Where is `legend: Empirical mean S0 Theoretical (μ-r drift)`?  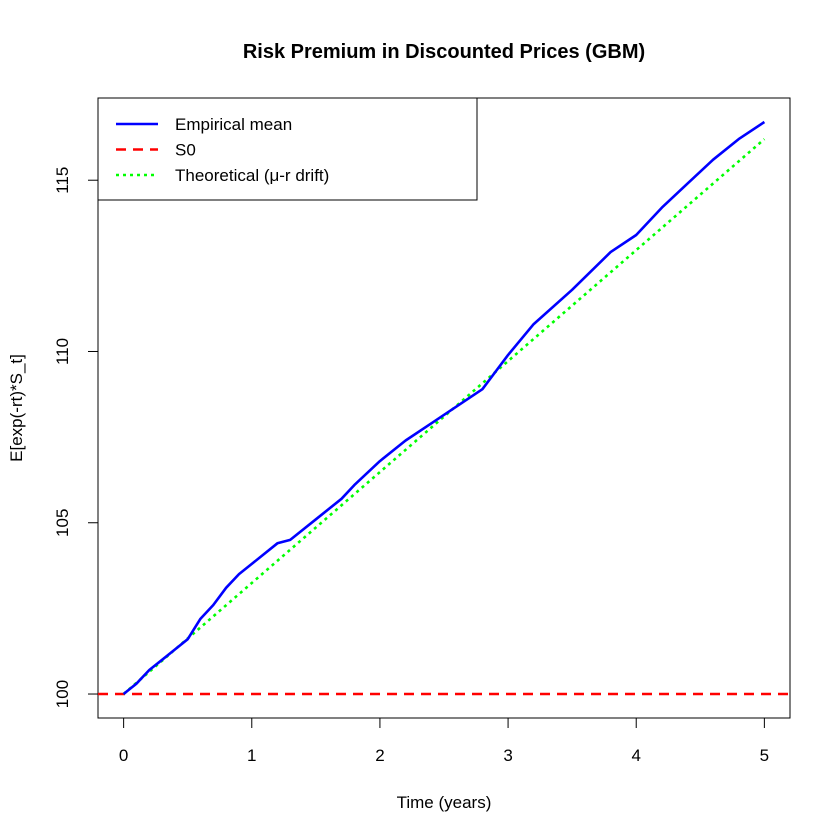 legend: Empirical mean S0 Theoretical (μ-r drift) is located at coordinates (287, 149).